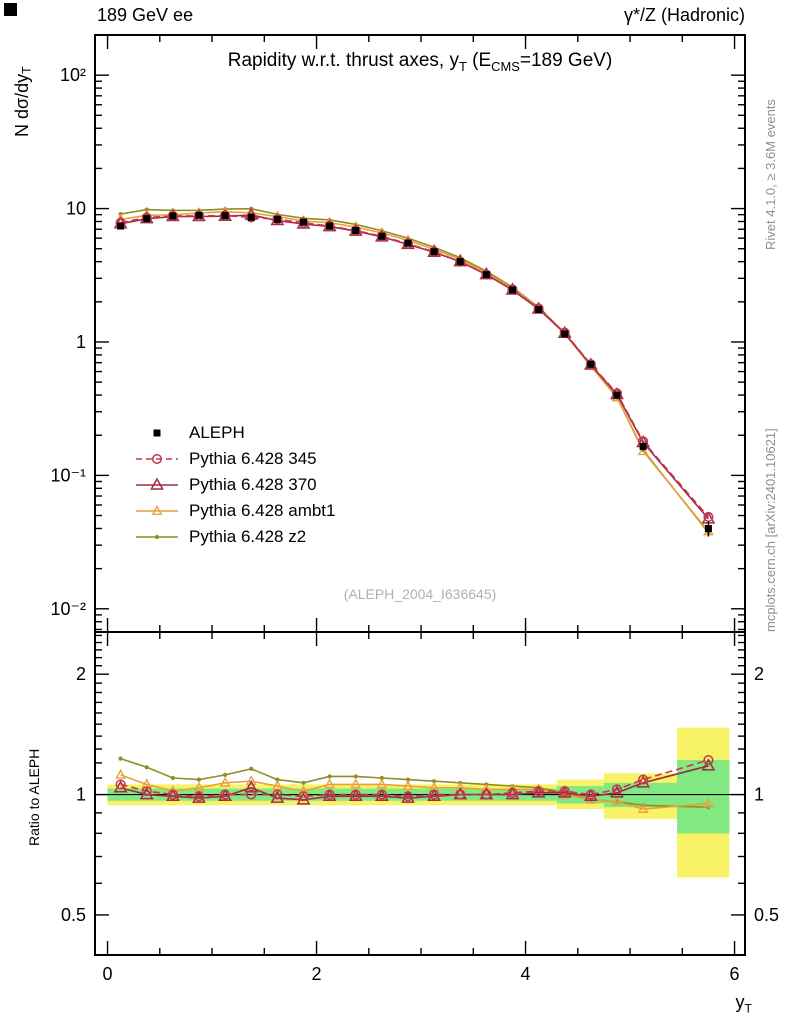 The width and height of the screenshot is (786, 1024). What do you see at coordinates (73, 915) in the screenshot?
I see `y-ratio-tick-label-left: 0.5` at bounding box center [73, 915].